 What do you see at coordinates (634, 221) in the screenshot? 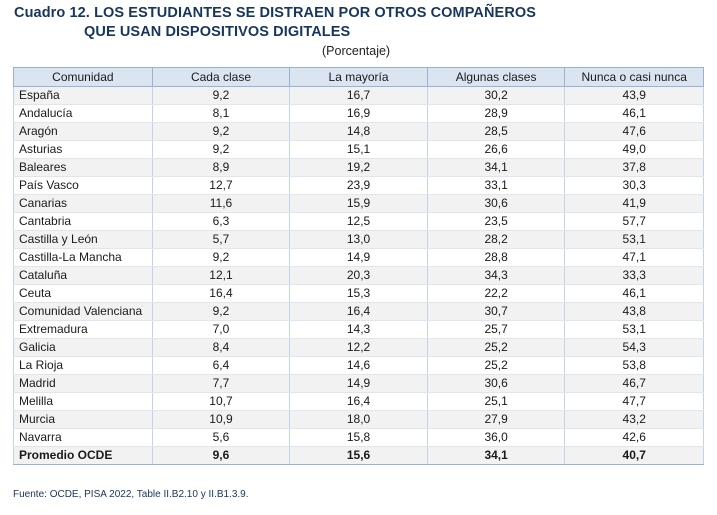
I see `value-cell: 57,7` at bounding box center [634, 221].